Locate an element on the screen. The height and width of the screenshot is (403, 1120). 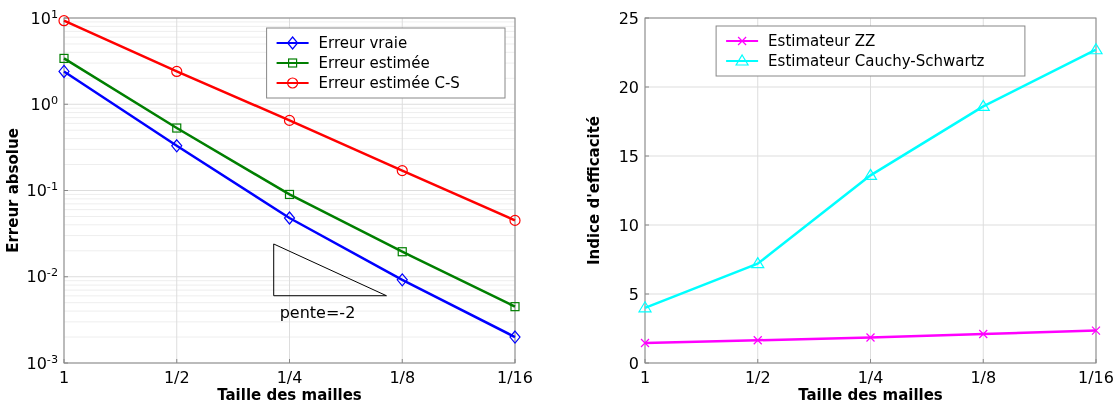
y-tick-label: 15 is located at coordinates (628, 156).